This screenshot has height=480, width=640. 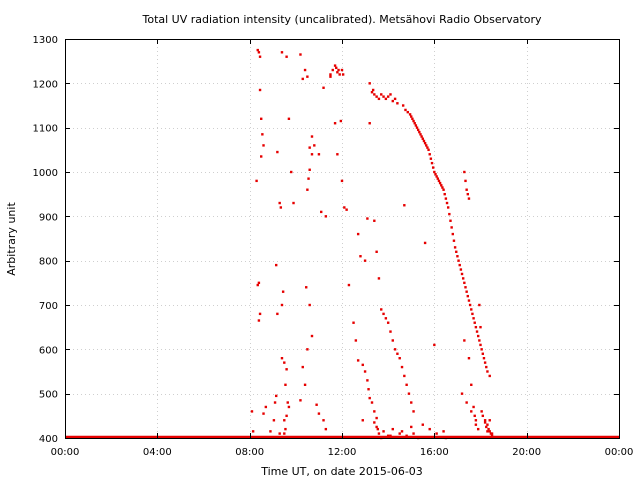 What do you see at coordinates (45, 240) in the screenshot?
I see `y-tick-labels: 400 500 600 700 800 900 1000 1100 1200 1300` at bounding box center [45, 240].